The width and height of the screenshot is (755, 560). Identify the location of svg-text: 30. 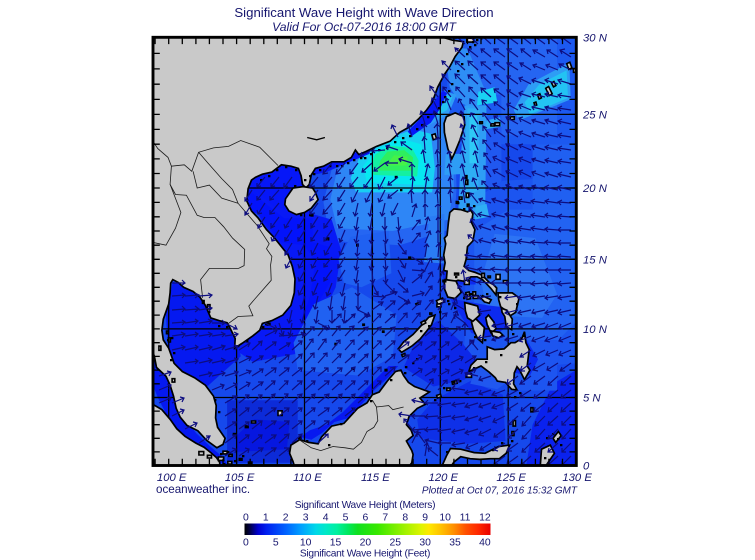
(425, 543).